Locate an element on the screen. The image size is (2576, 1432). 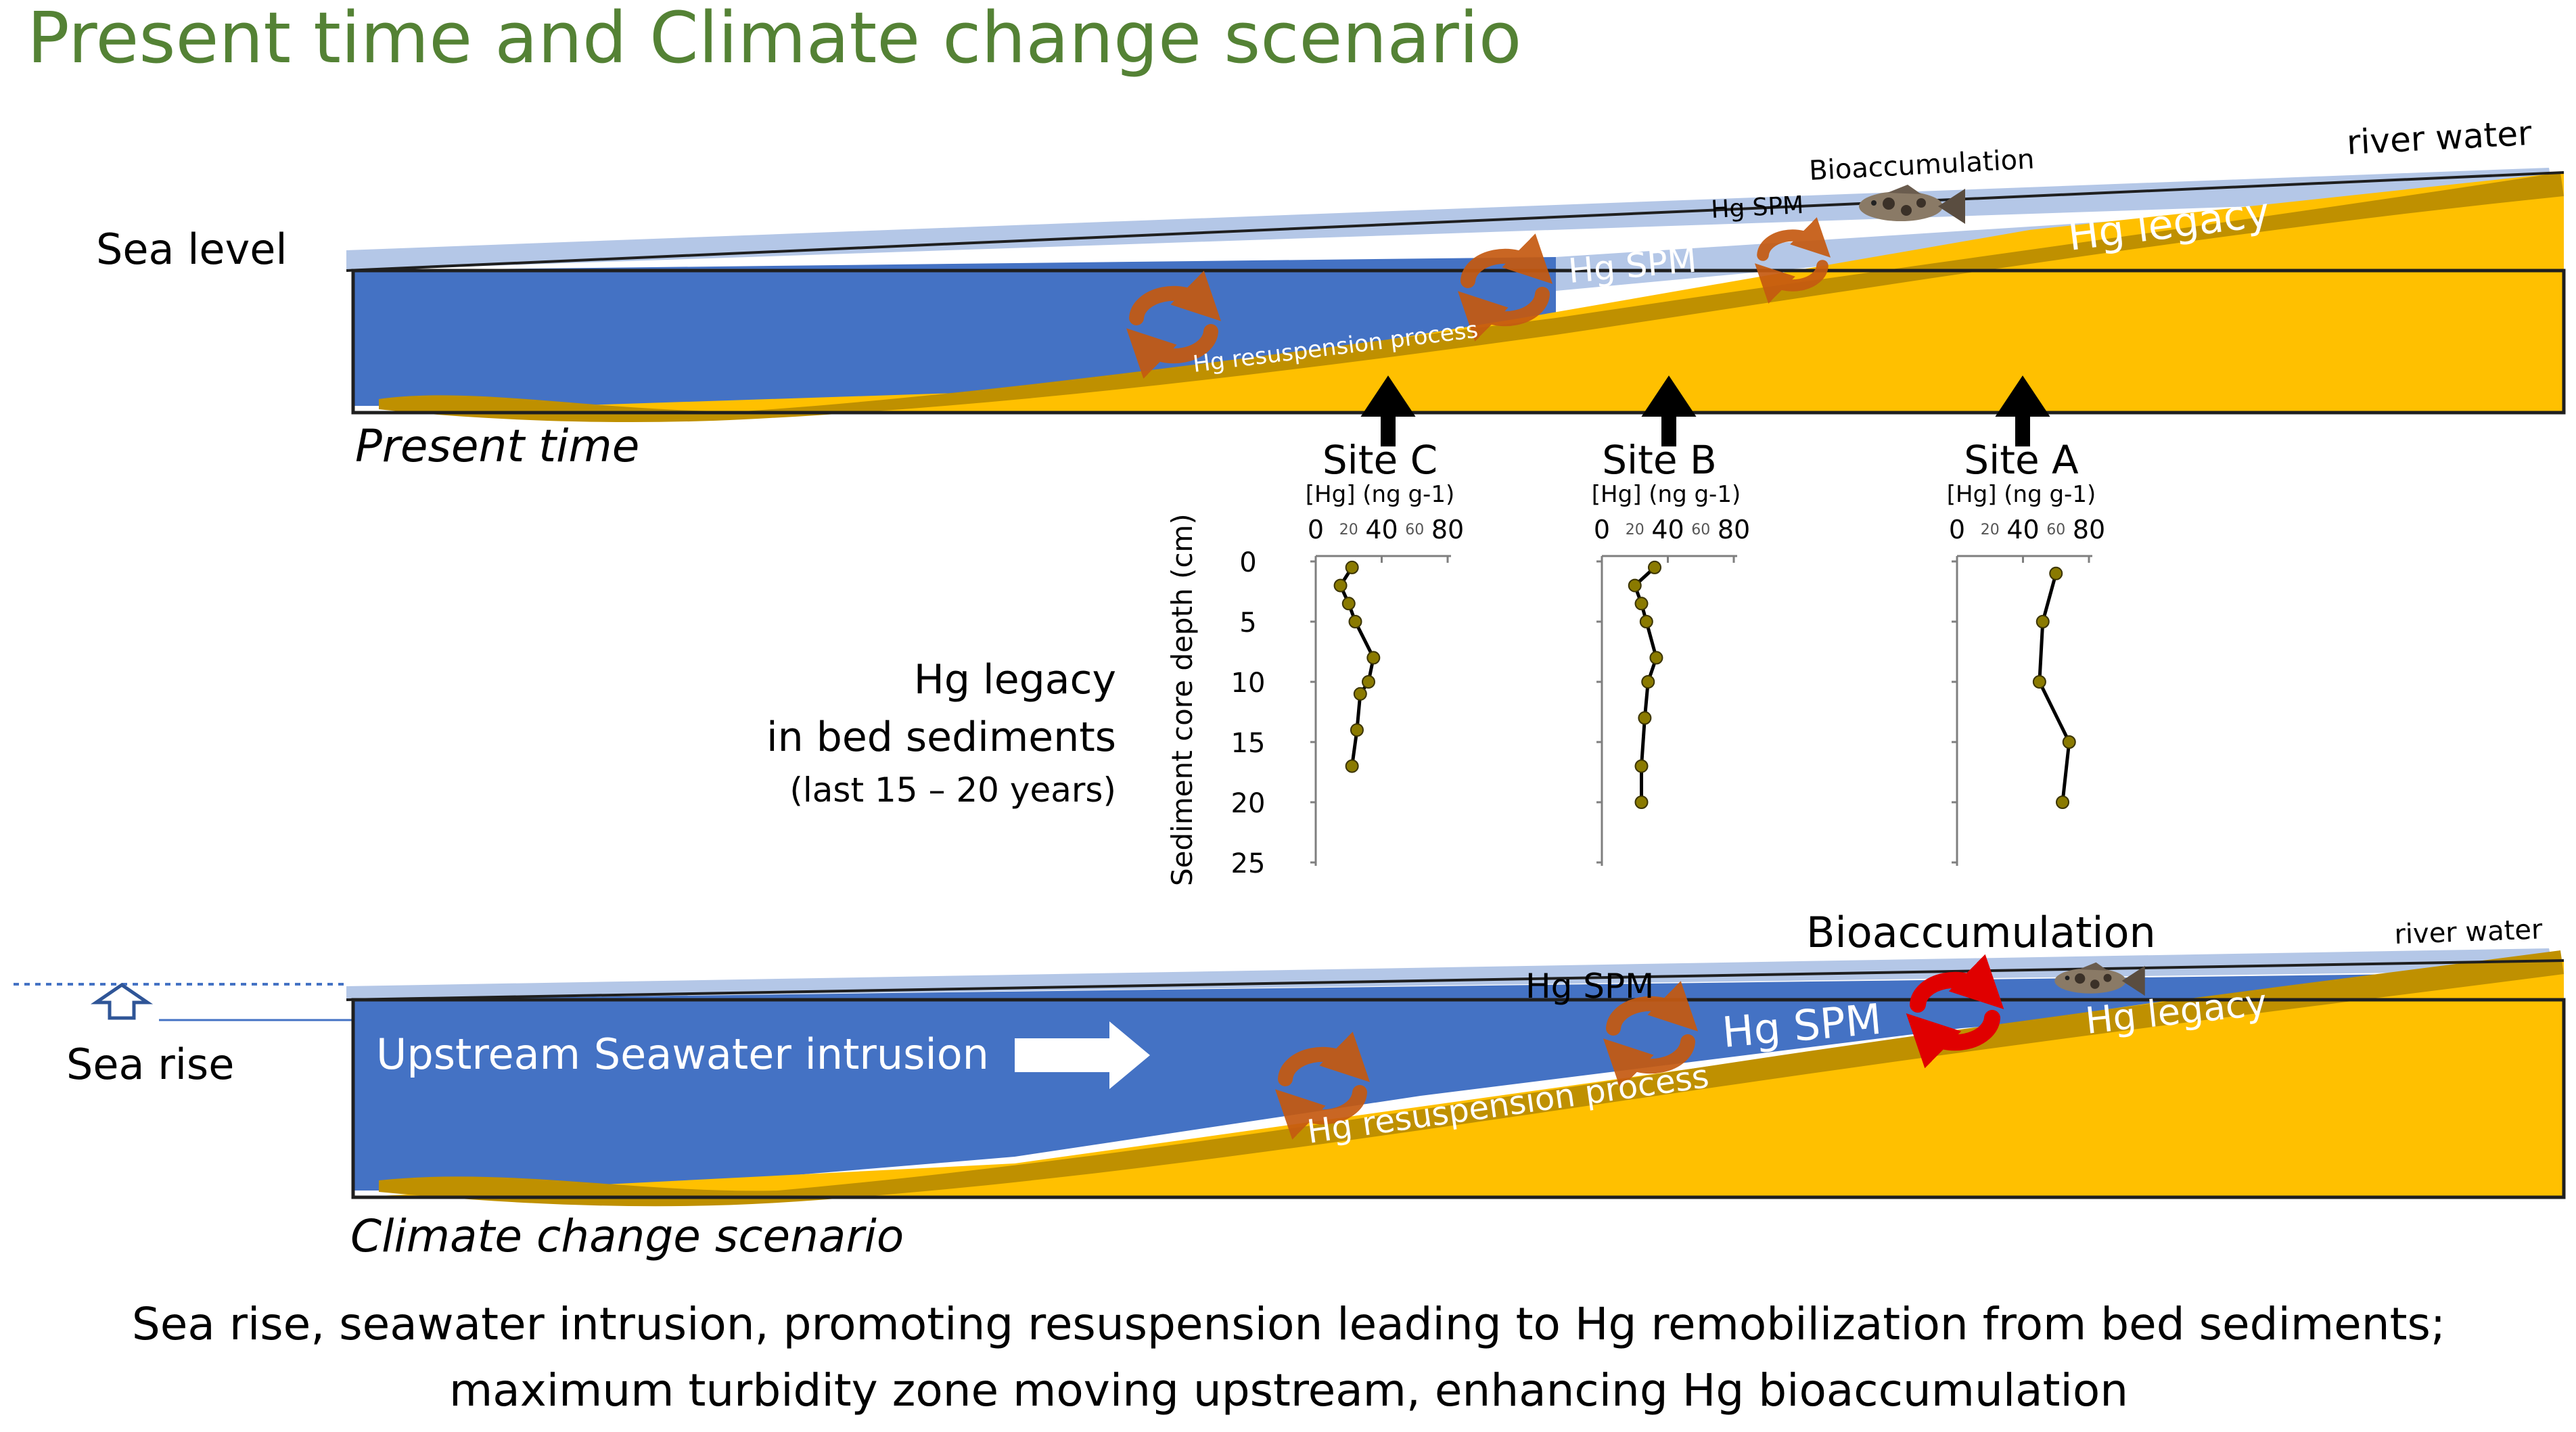
present-bioaccumulation-label: Bioaccumulation is located at coordinates (1921, 165).